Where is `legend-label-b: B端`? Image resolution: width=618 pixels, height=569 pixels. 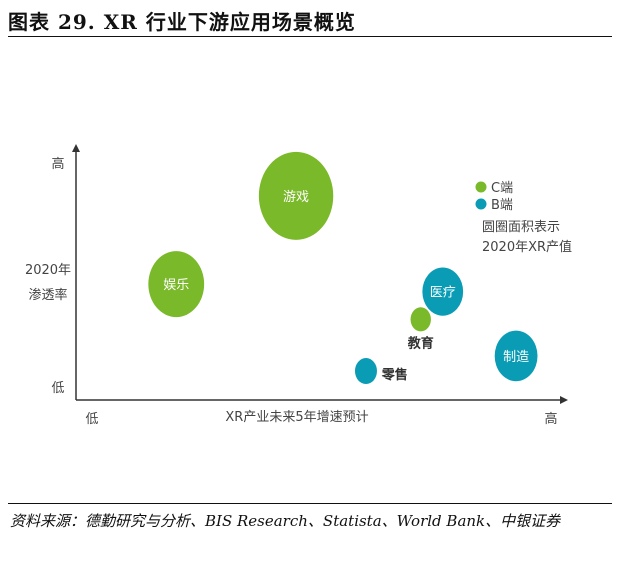 legend-label-b: B端 is located at coordinates (502, 205).